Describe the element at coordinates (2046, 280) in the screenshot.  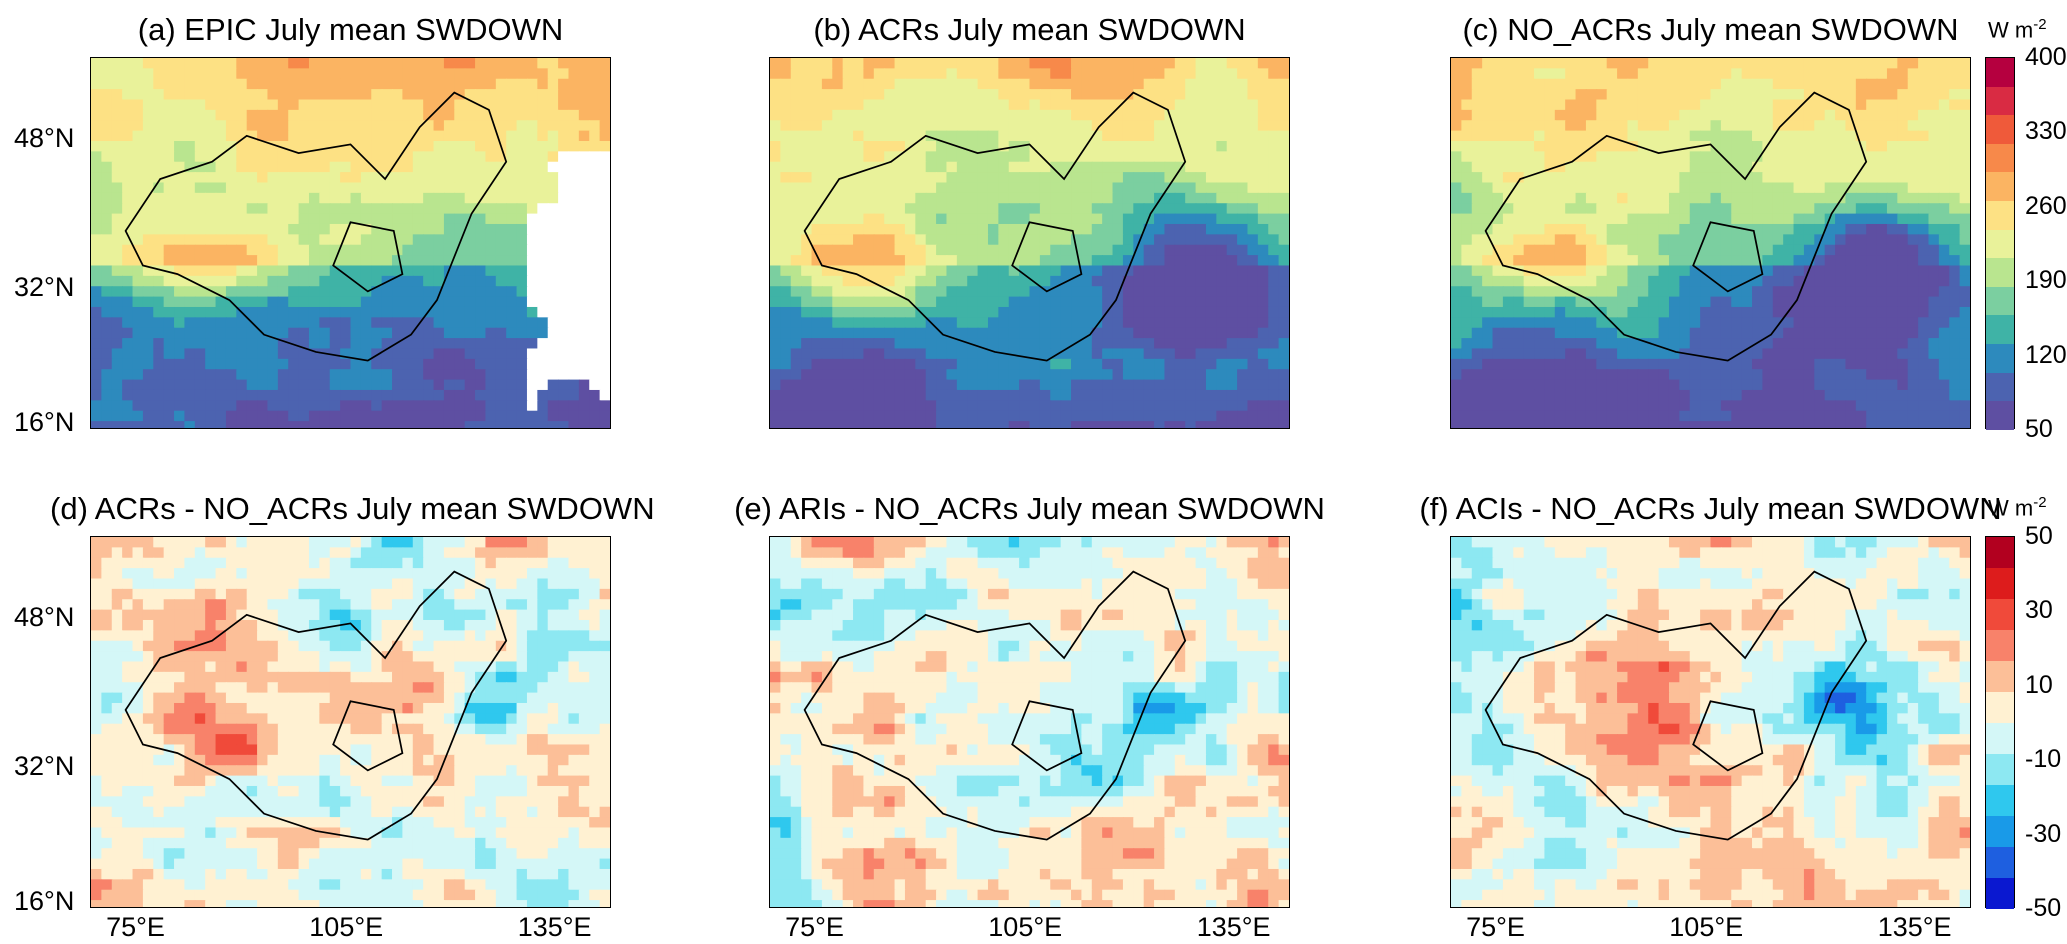
I see `colorbar-tick: 190` at that location.